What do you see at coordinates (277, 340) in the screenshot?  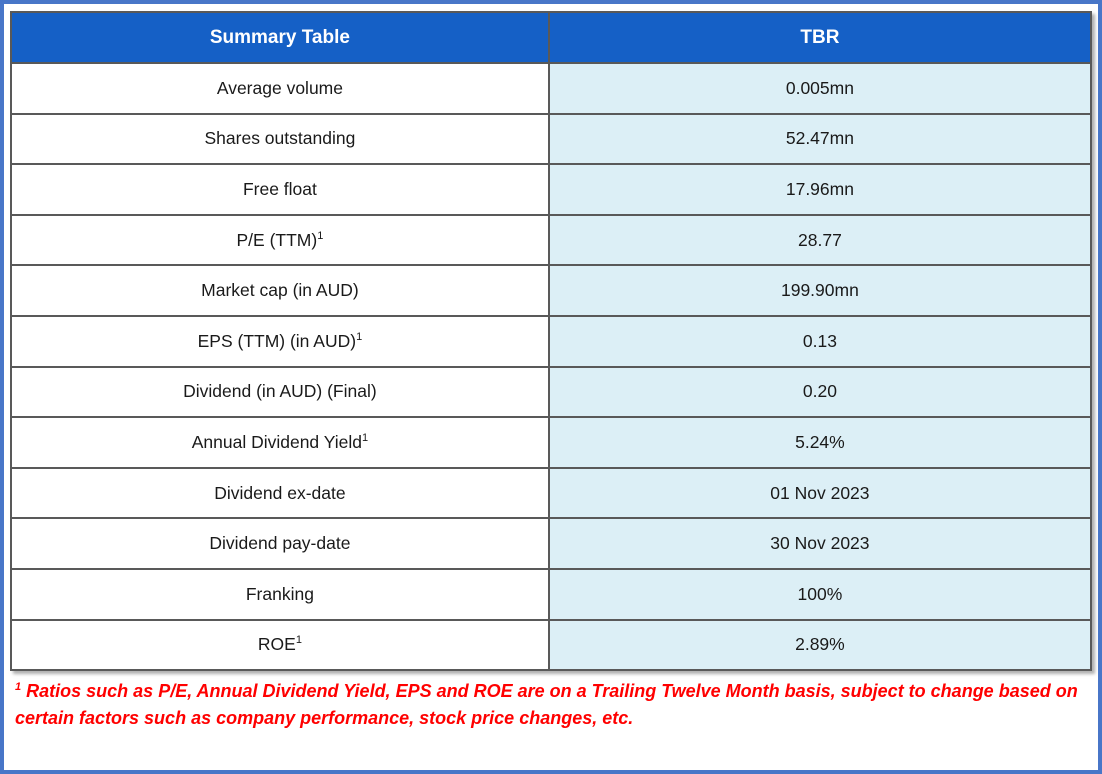 I see `metric-label-text: EPS (TTM) (in AUD)` at bounding box center [277, 340].